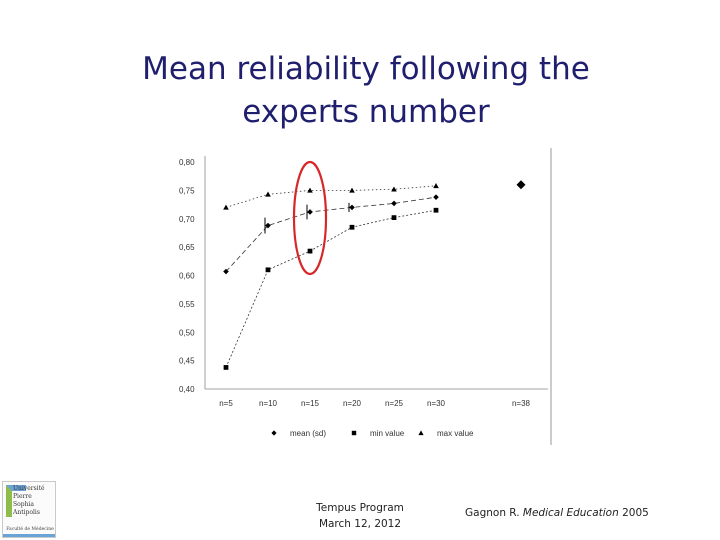 The height and width of the screenshot is (540, 720). I want to click on legend-marker-triangle, so click(421, 433).